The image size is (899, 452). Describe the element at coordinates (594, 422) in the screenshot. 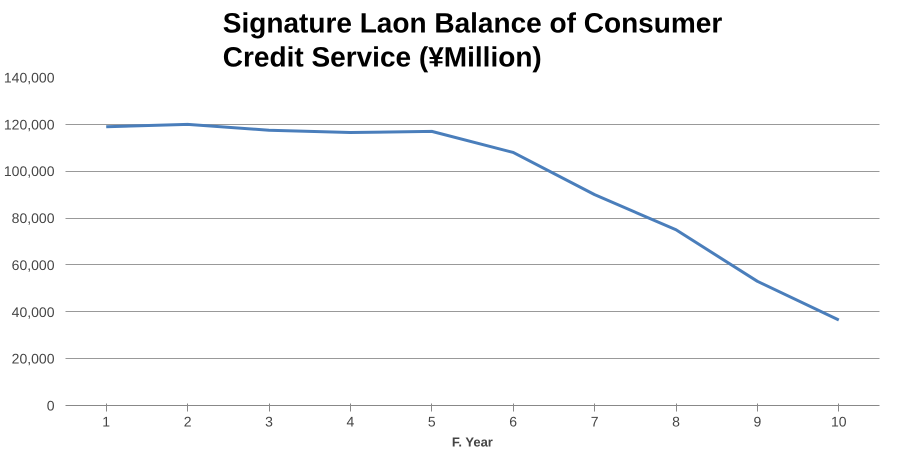

I see `x-tick-label: 7` at that location.